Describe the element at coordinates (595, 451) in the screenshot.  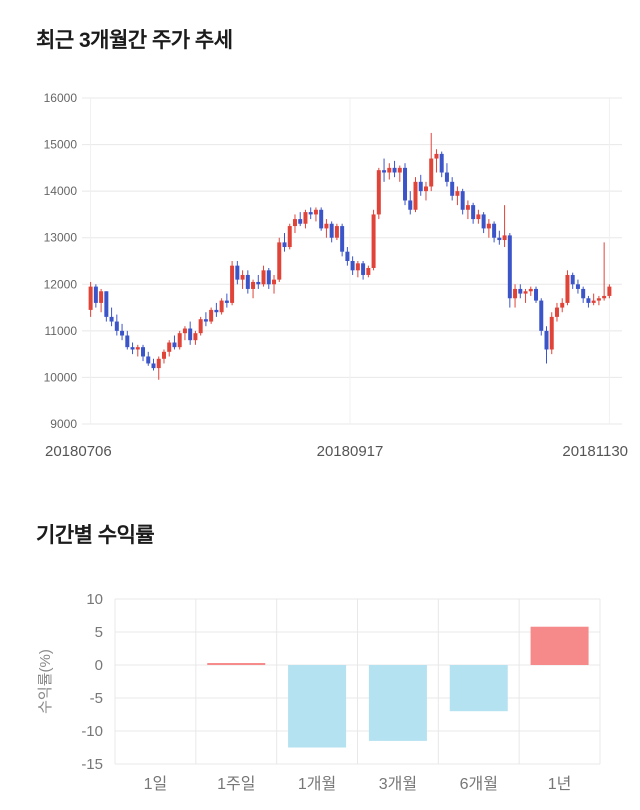
I see `x-tick-label: 20181130` at that location.